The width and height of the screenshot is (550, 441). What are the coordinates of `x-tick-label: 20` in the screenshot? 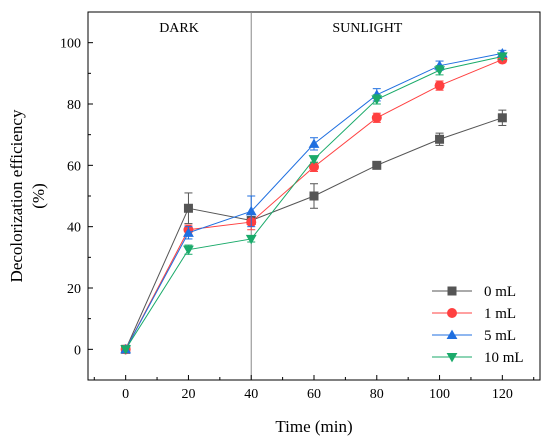 It's located at (188, 394).